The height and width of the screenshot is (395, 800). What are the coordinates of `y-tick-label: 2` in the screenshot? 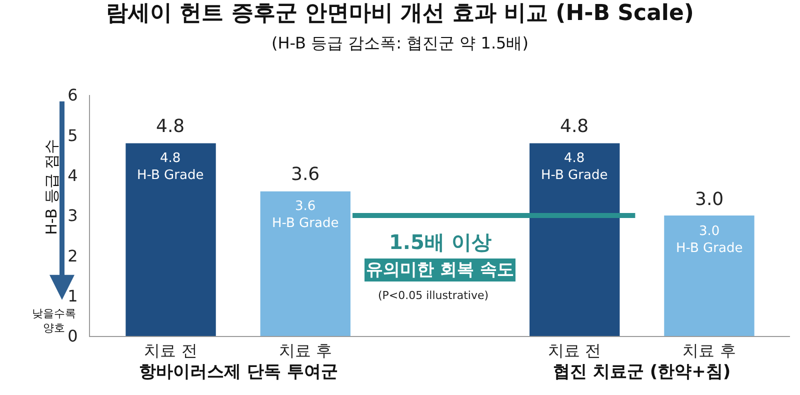 It's located at (73, 256).